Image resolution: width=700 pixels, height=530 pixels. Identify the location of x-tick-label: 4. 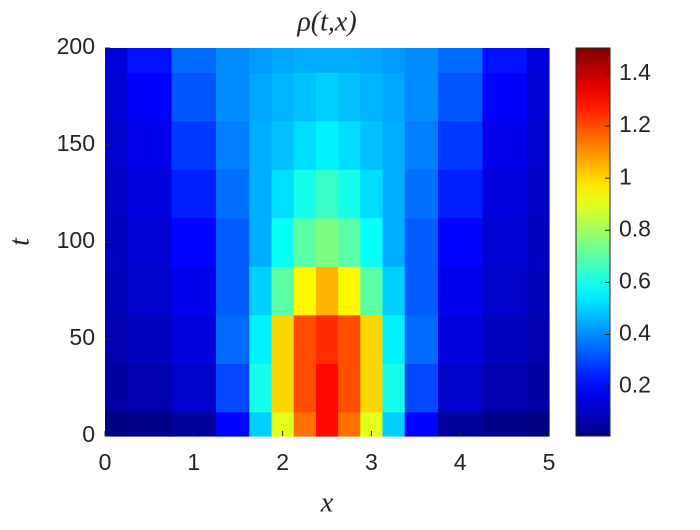
(460, 462).